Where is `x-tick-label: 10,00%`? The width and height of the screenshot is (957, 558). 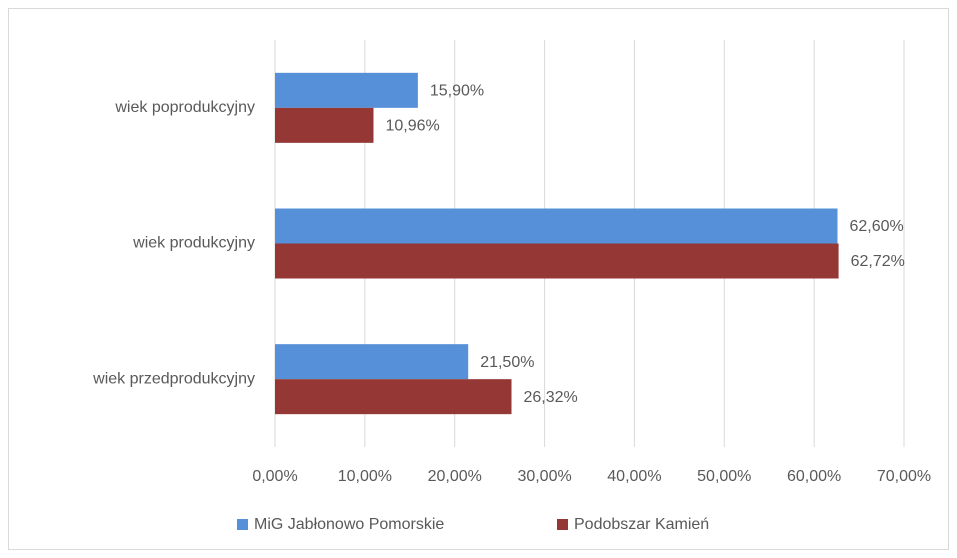 x-tick-label: 10,00% is located at coordinates (365, 476).